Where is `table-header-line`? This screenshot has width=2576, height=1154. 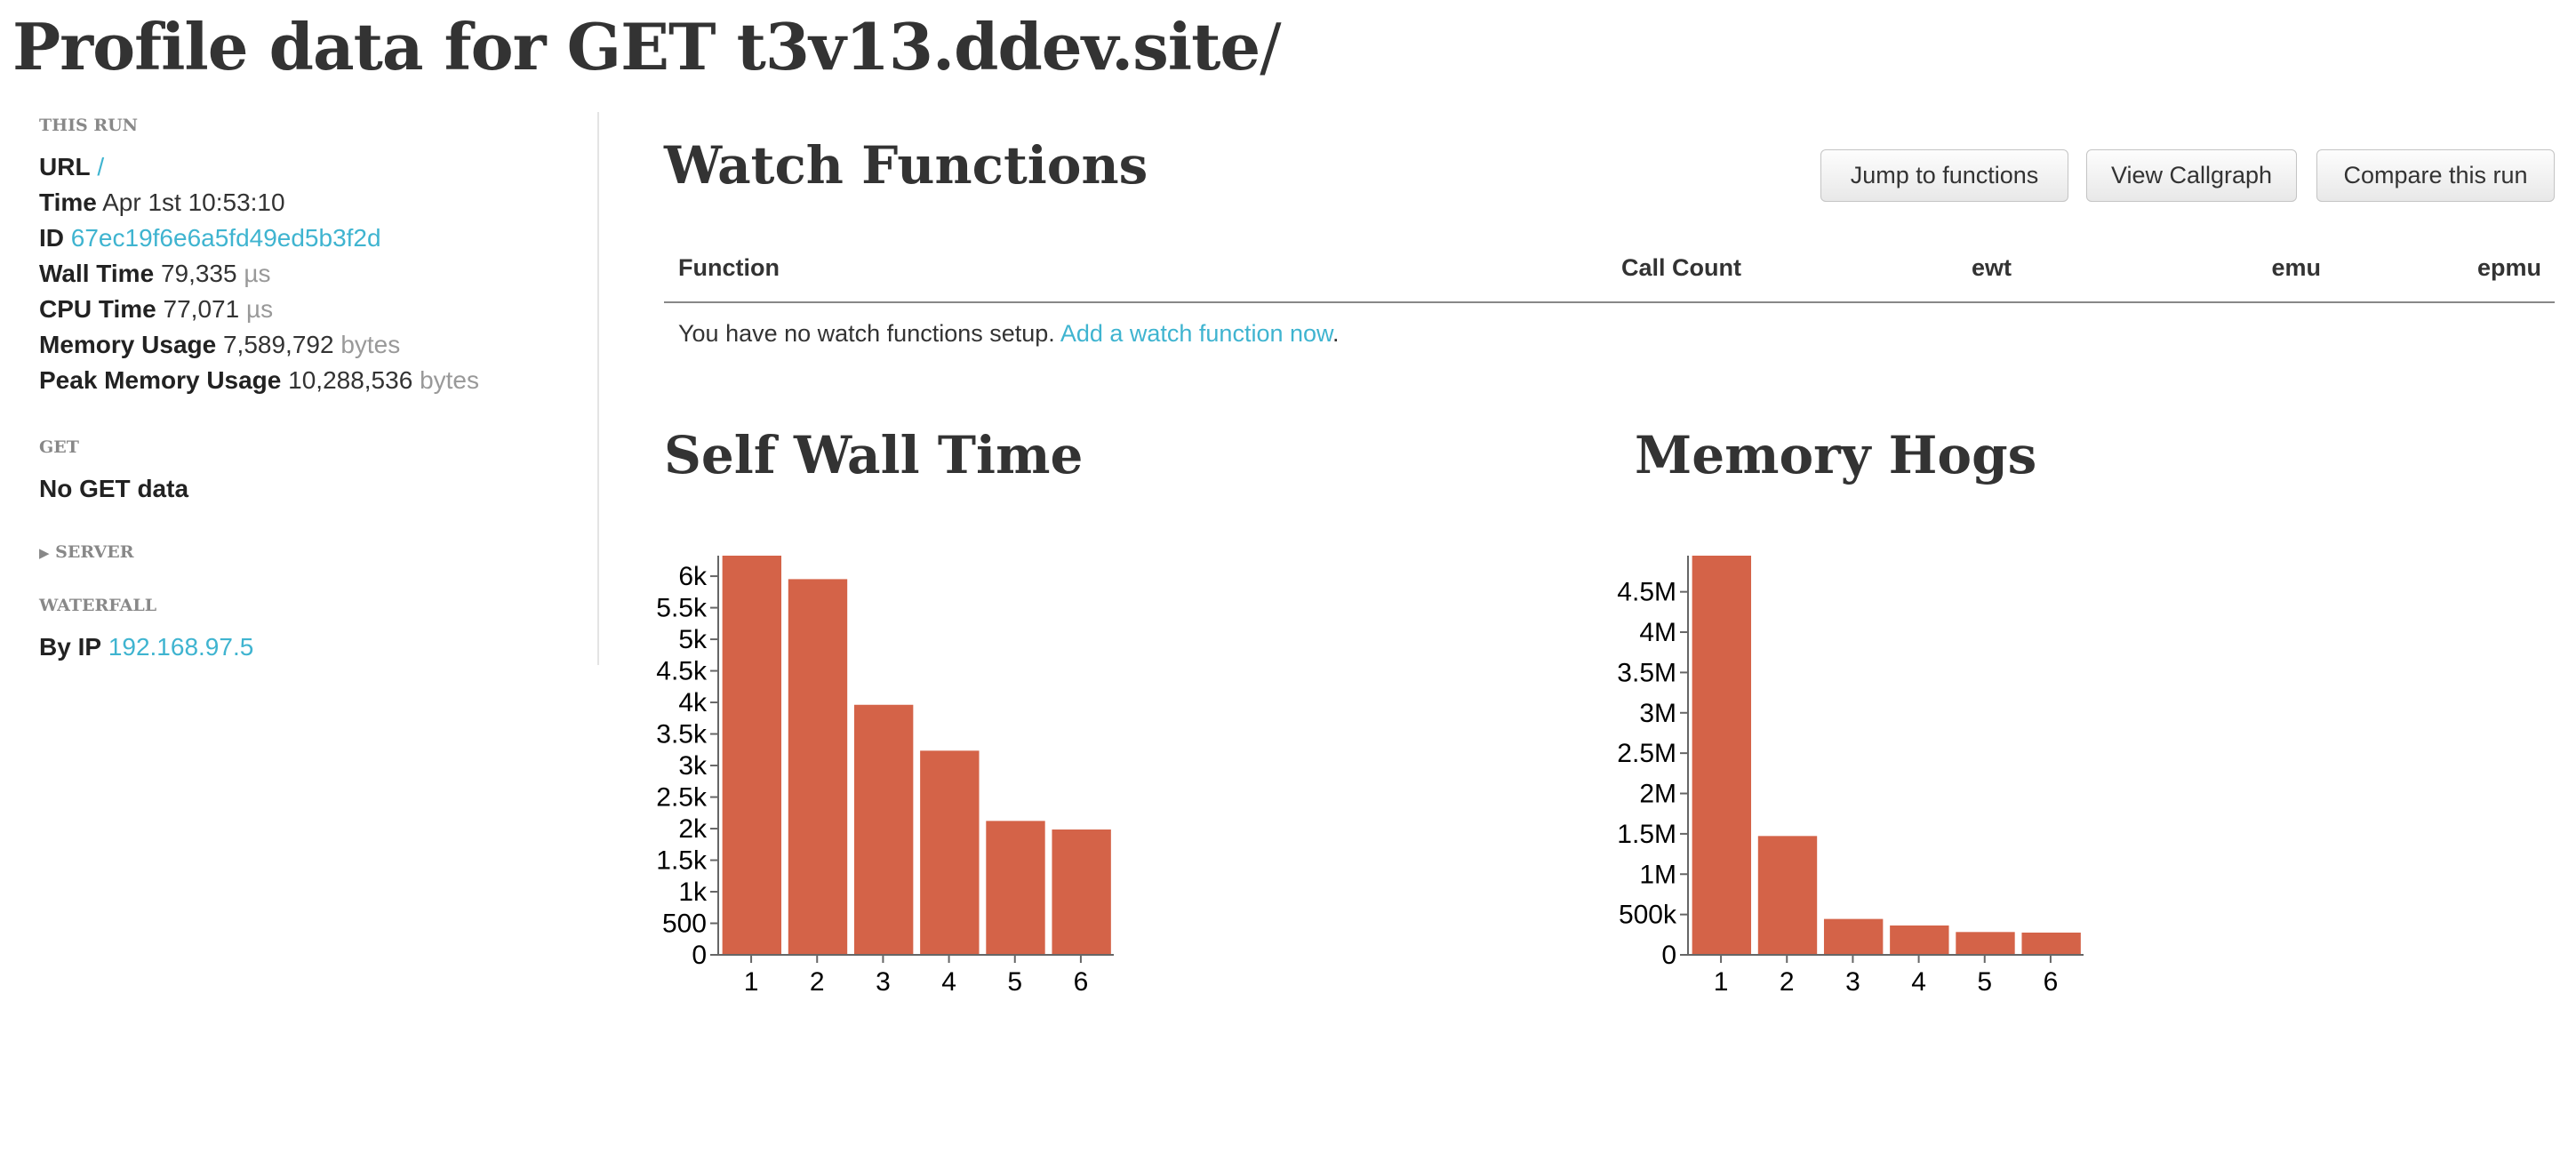
table-header-line is located at coordinates (1609, 302).